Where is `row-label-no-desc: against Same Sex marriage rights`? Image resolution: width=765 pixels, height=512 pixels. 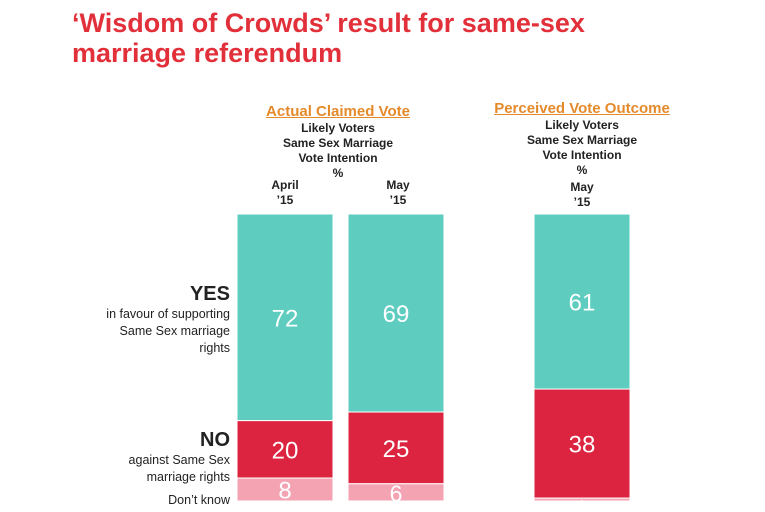
row-label-no-desc: against Same Sex marriage rights is located at coordinates (179, 468).